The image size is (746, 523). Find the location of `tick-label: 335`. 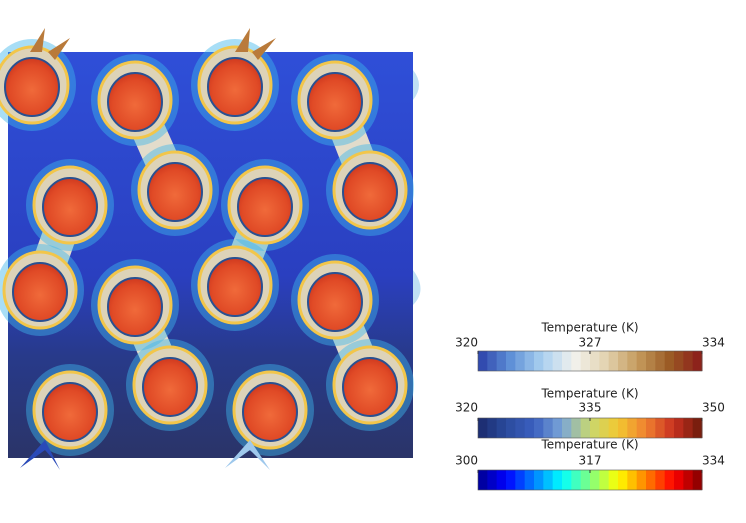

tick-label: 335 is located at coordinates (590, 408).